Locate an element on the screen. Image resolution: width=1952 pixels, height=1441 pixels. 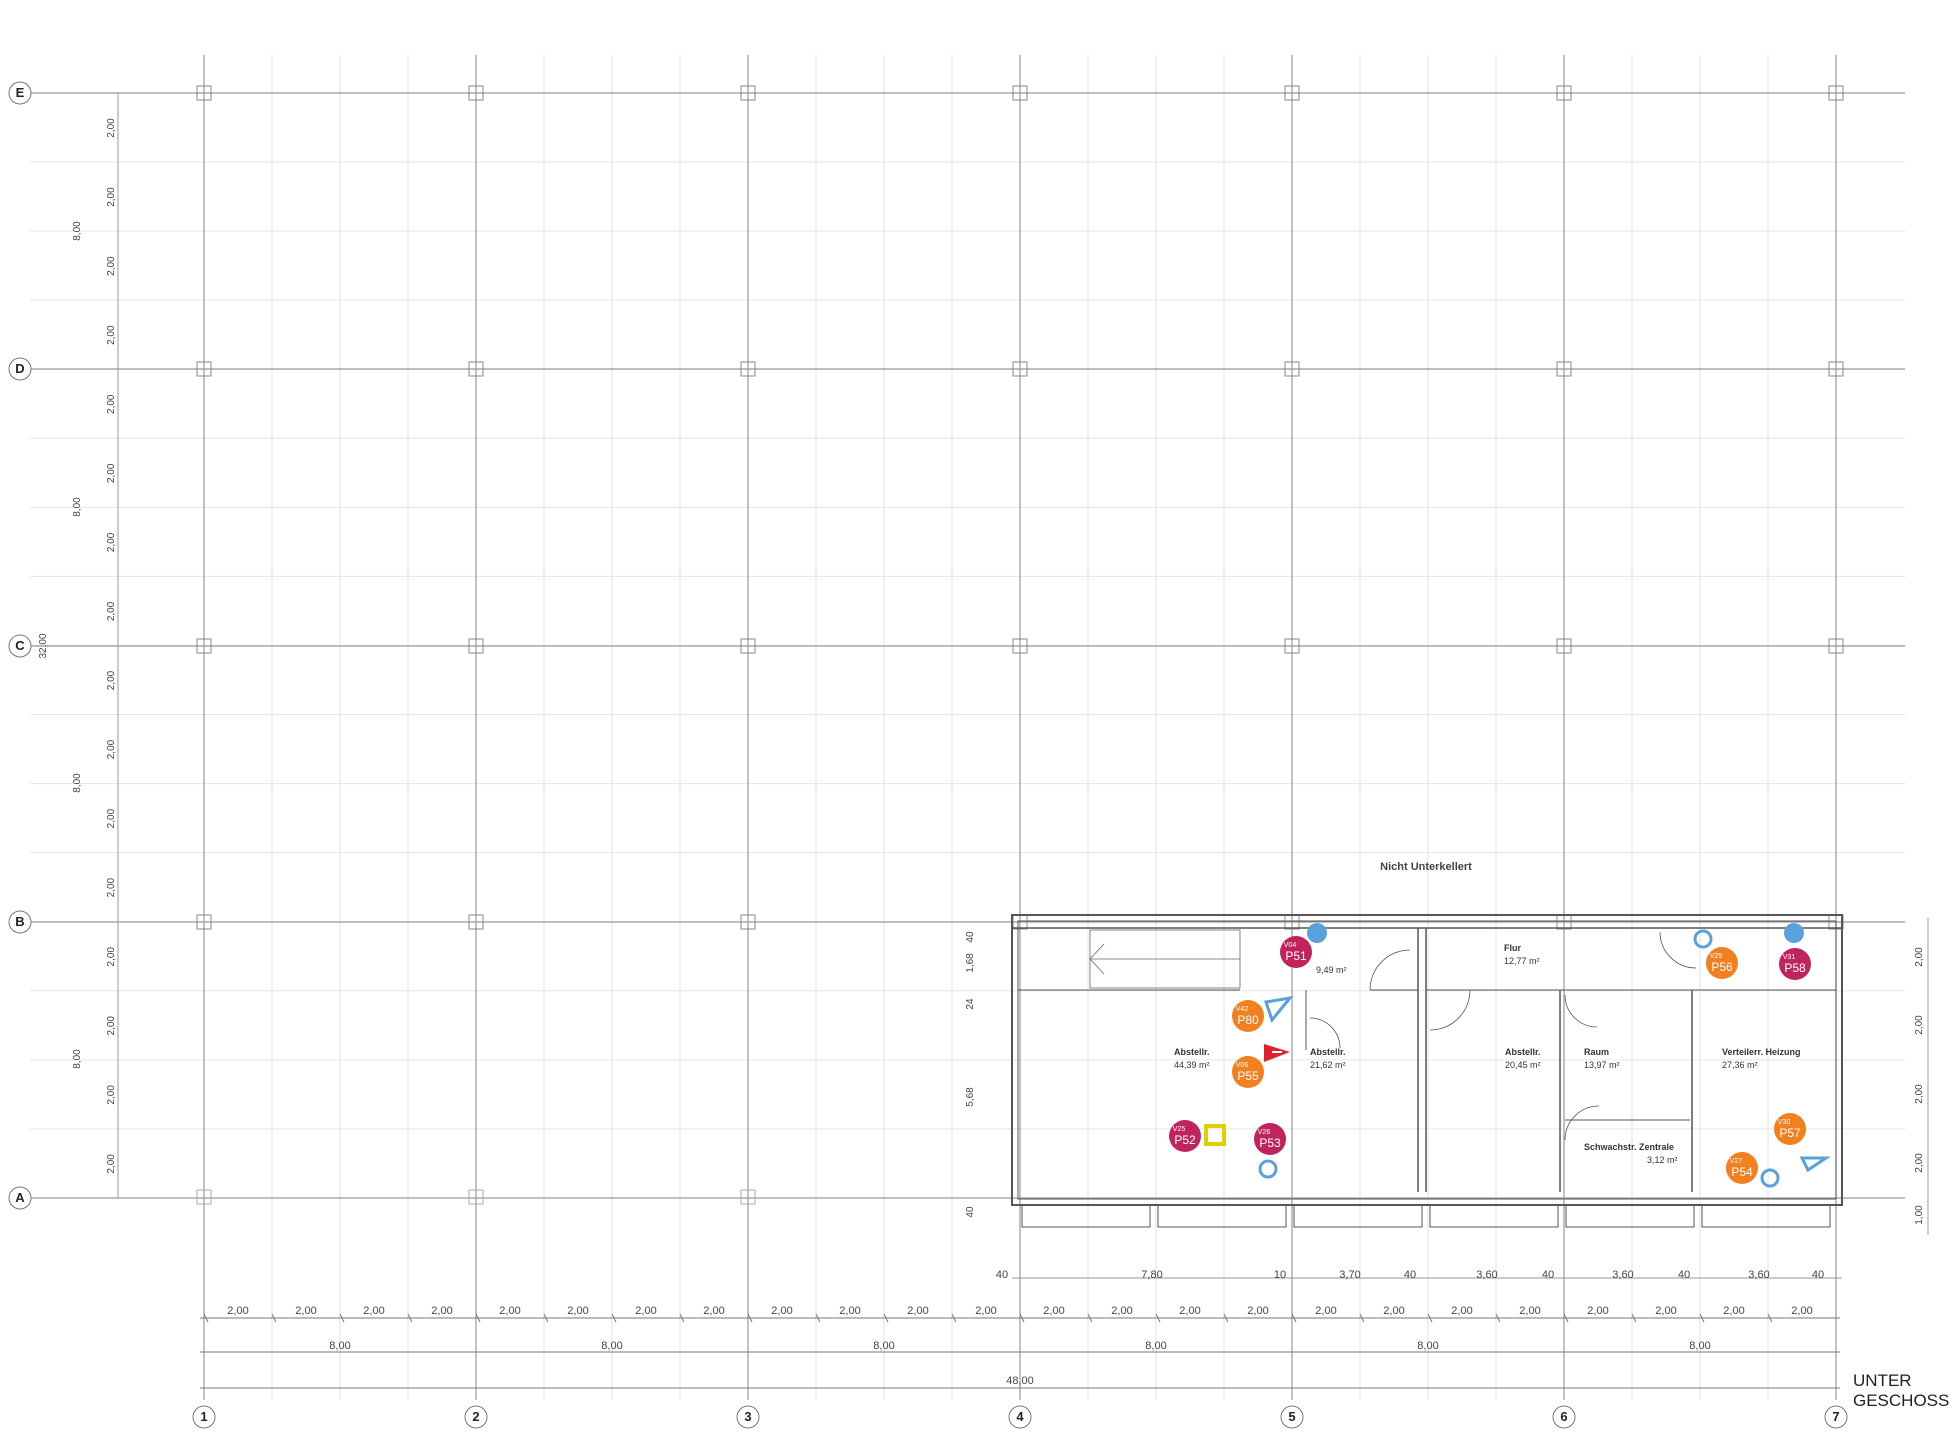
blue-dot-icon is located at coordinates (1317, 933).